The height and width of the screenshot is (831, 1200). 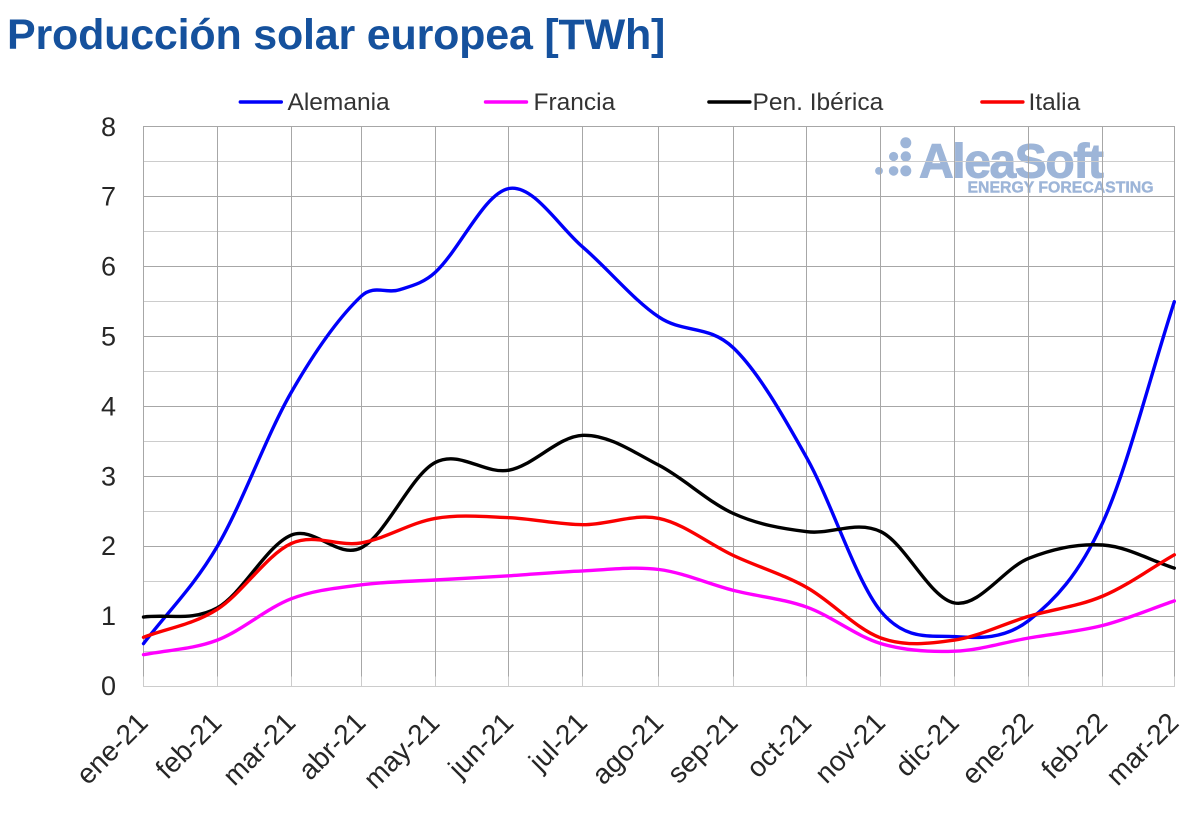 What do you see at coordinates (1061, 188) in the screenshot?
I see `svg-text: ENERGY FORECASTING` at bounding box center [1061, 188].